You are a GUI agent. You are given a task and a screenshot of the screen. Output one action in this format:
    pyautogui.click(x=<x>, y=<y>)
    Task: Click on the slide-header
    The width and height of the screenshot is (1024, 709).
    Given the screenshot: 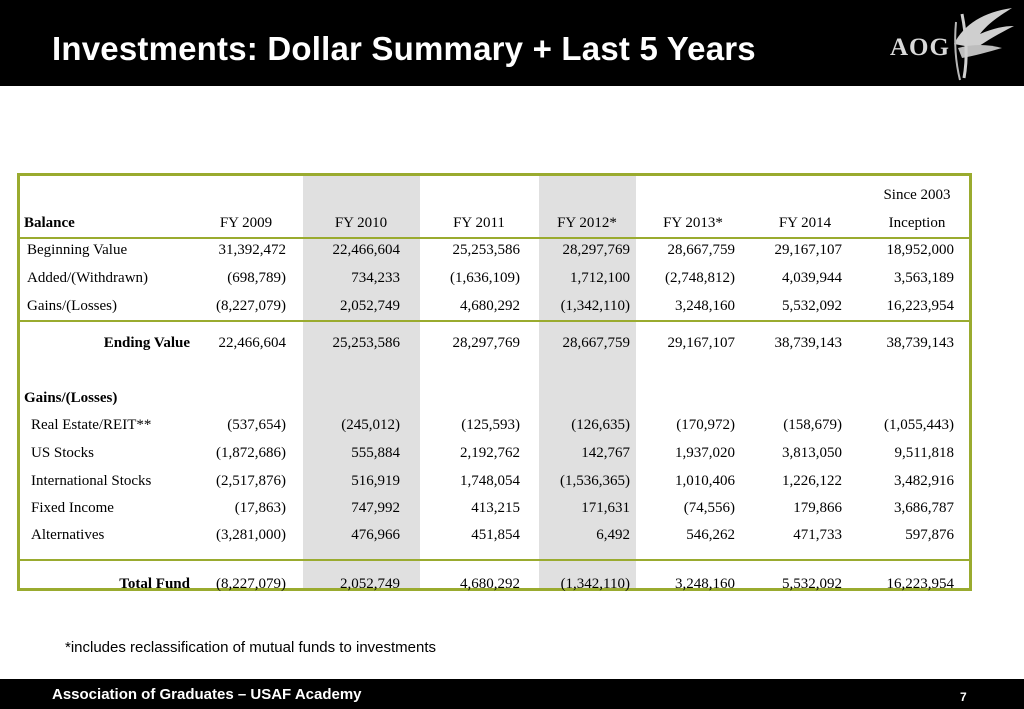 What is the action you would take?
    pyautogui.click(x=512, y=43)
    